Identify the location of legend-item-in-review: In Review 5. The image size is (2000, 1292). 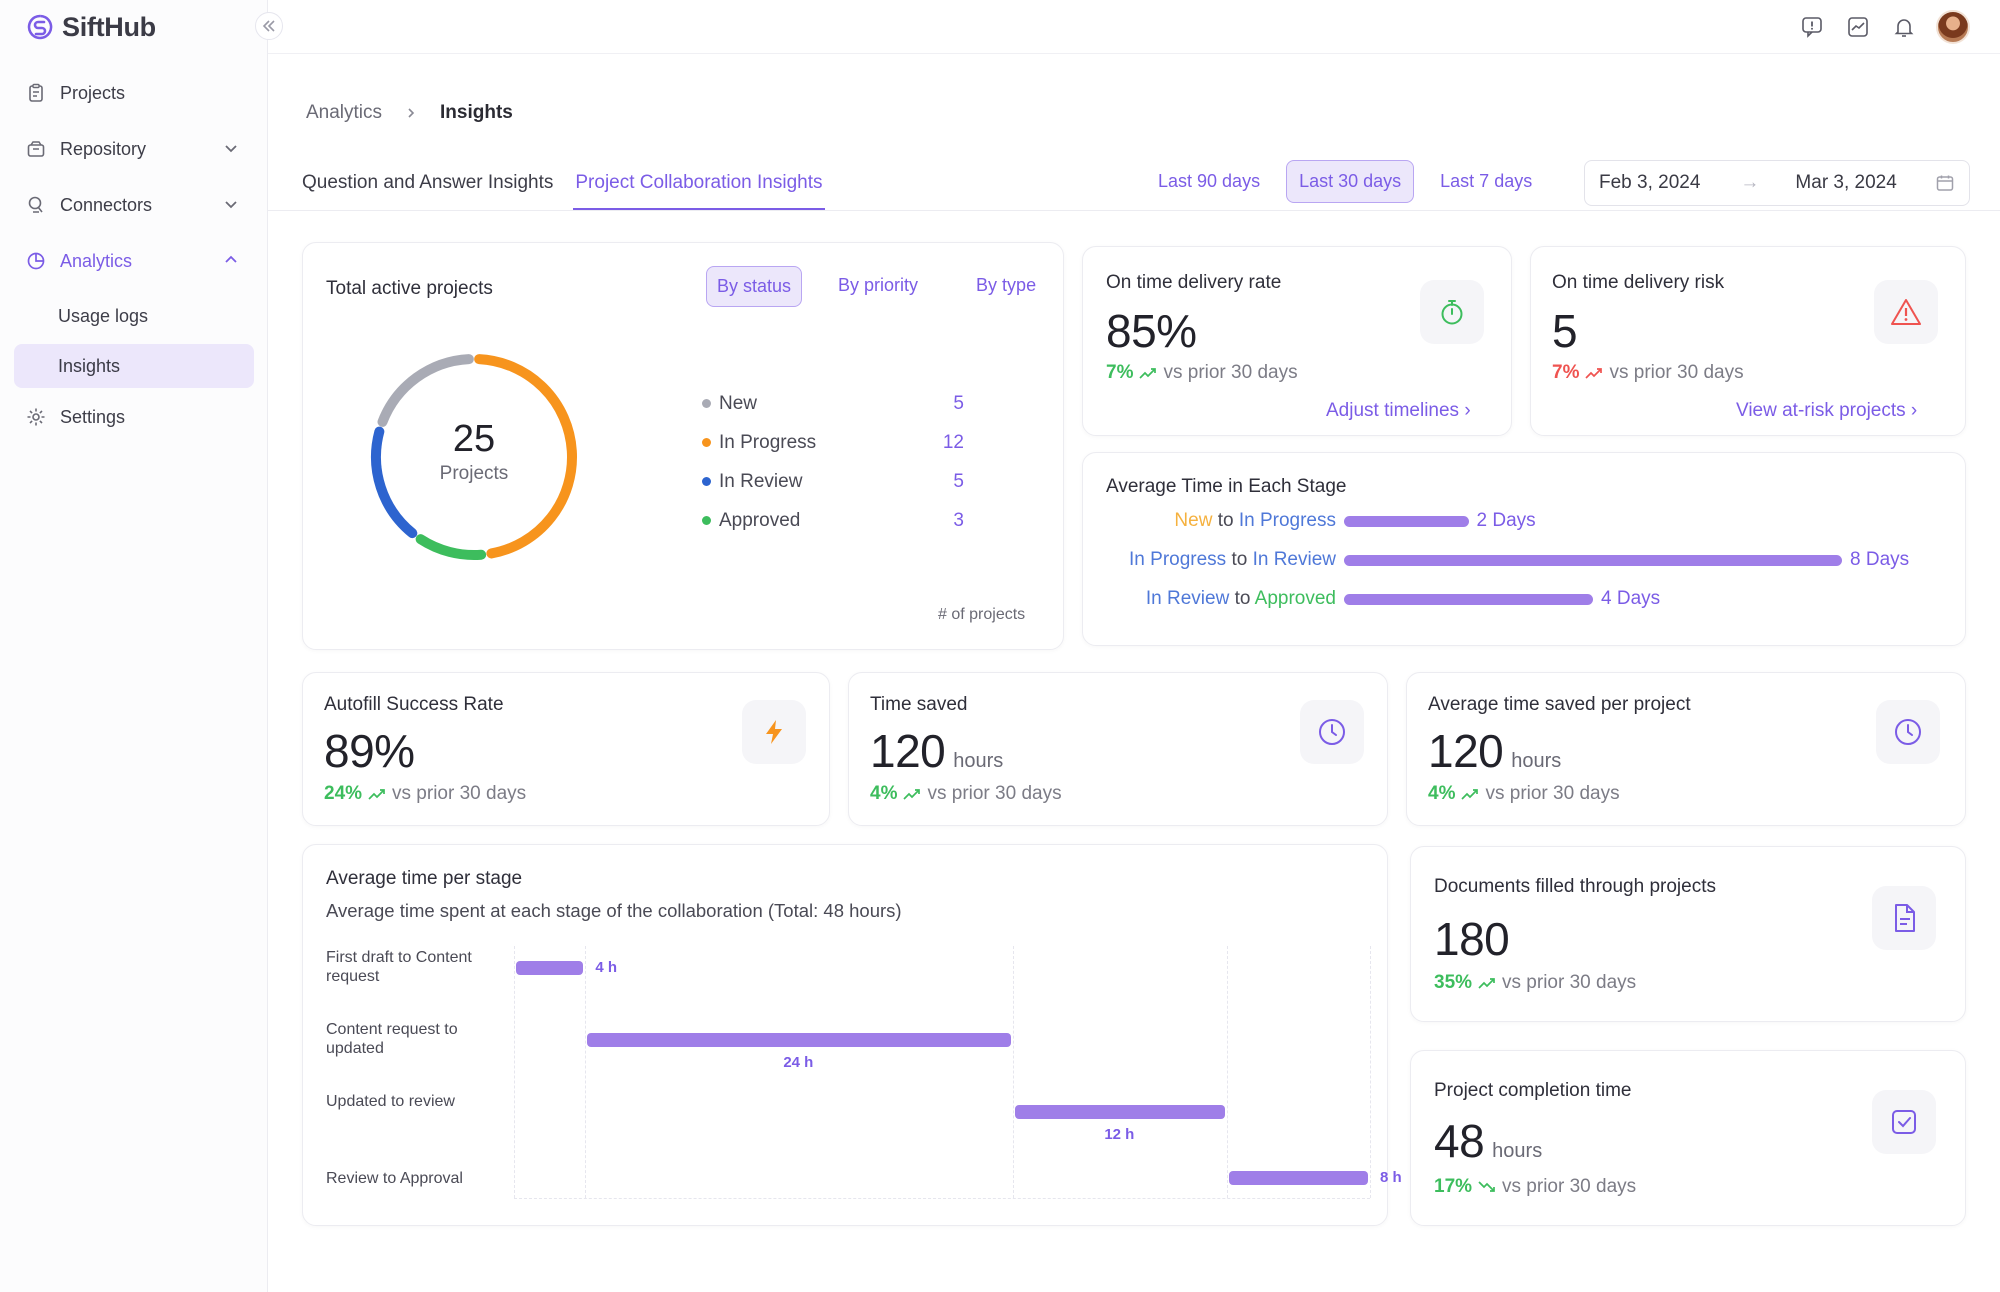
(833, 481).